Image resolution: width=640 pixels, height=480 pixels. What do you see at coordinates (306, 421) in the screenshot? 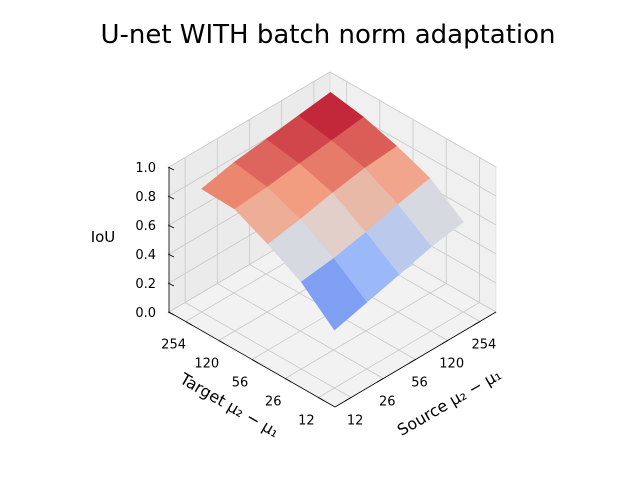
I see `target-tick-label: 12` at bounding box center [306, 421].